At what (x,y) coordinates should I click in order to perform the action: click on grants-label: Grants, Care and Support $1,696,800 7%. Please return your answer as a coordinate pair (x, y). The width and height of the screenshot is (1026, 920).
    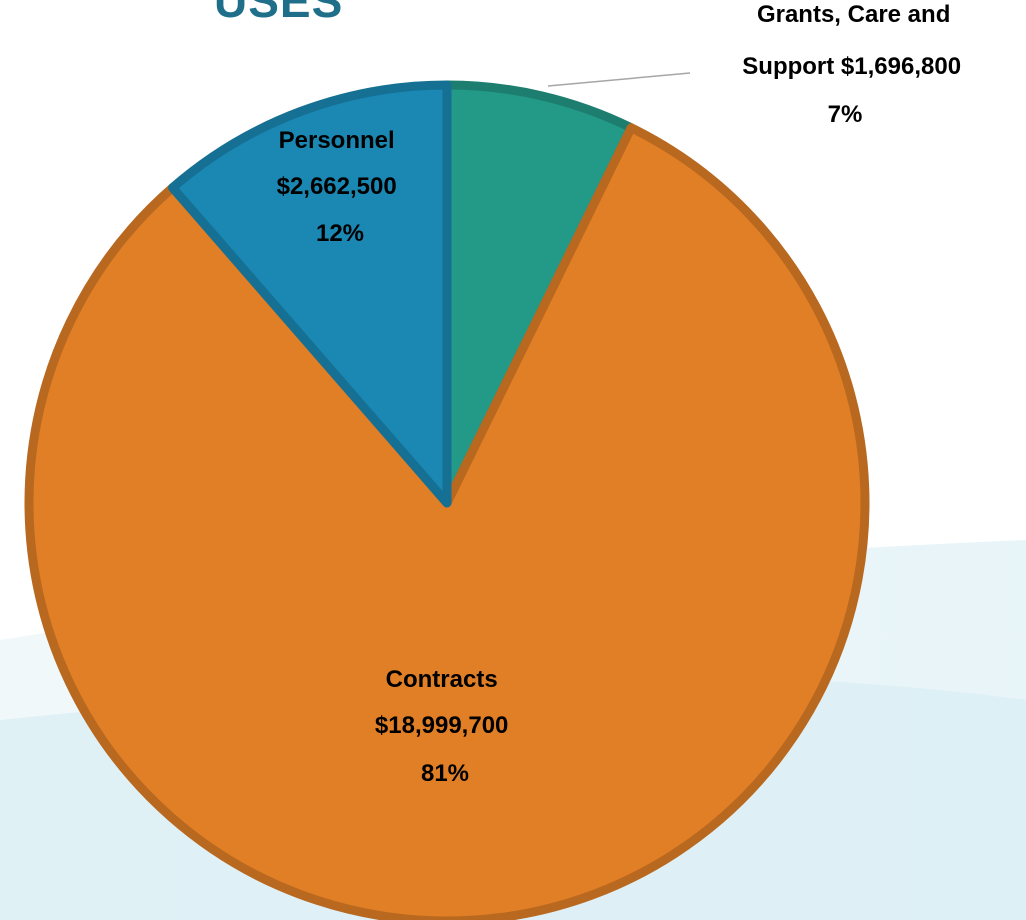
    Looking at the image, I should click on (854, 64).